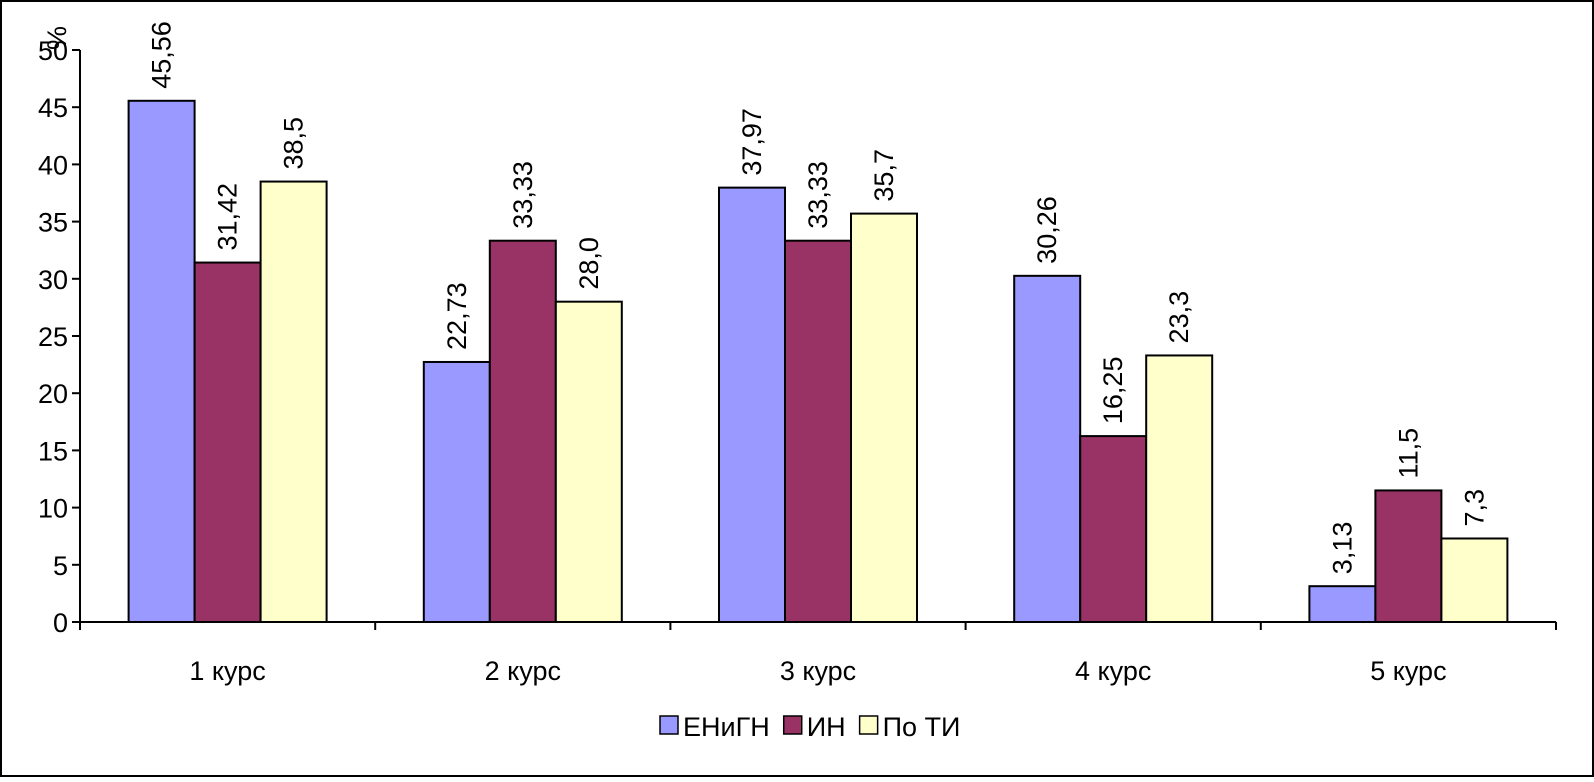  I want to click on data-label: 22,73, so click(457, 316).